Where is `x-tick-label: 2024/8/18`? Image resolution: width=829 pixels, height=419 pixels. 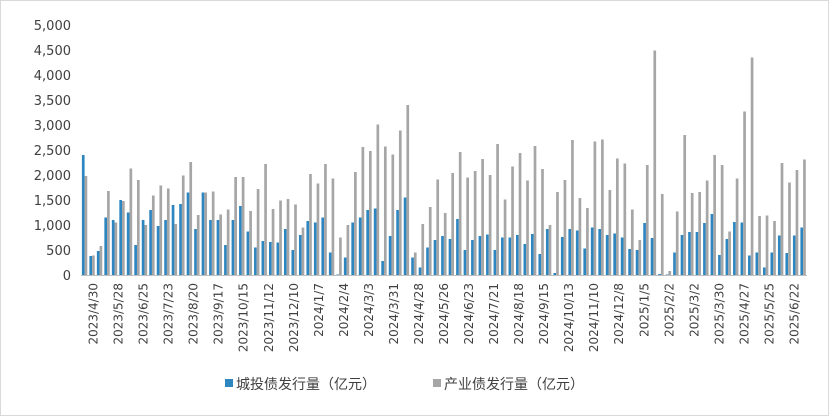 x-tick-label: 2024/8/18 is located at coordinates (519, 314).